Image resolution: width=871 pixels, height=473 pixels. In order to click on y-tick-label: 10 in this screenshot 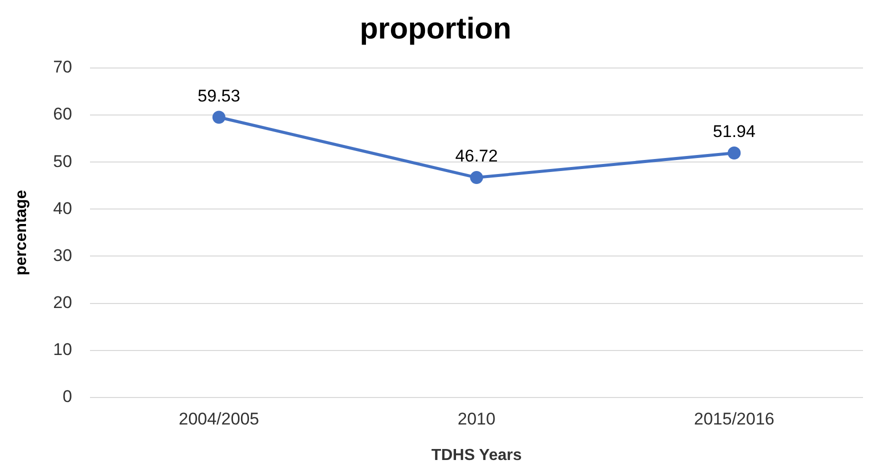, I will do `click(62, 350)`.